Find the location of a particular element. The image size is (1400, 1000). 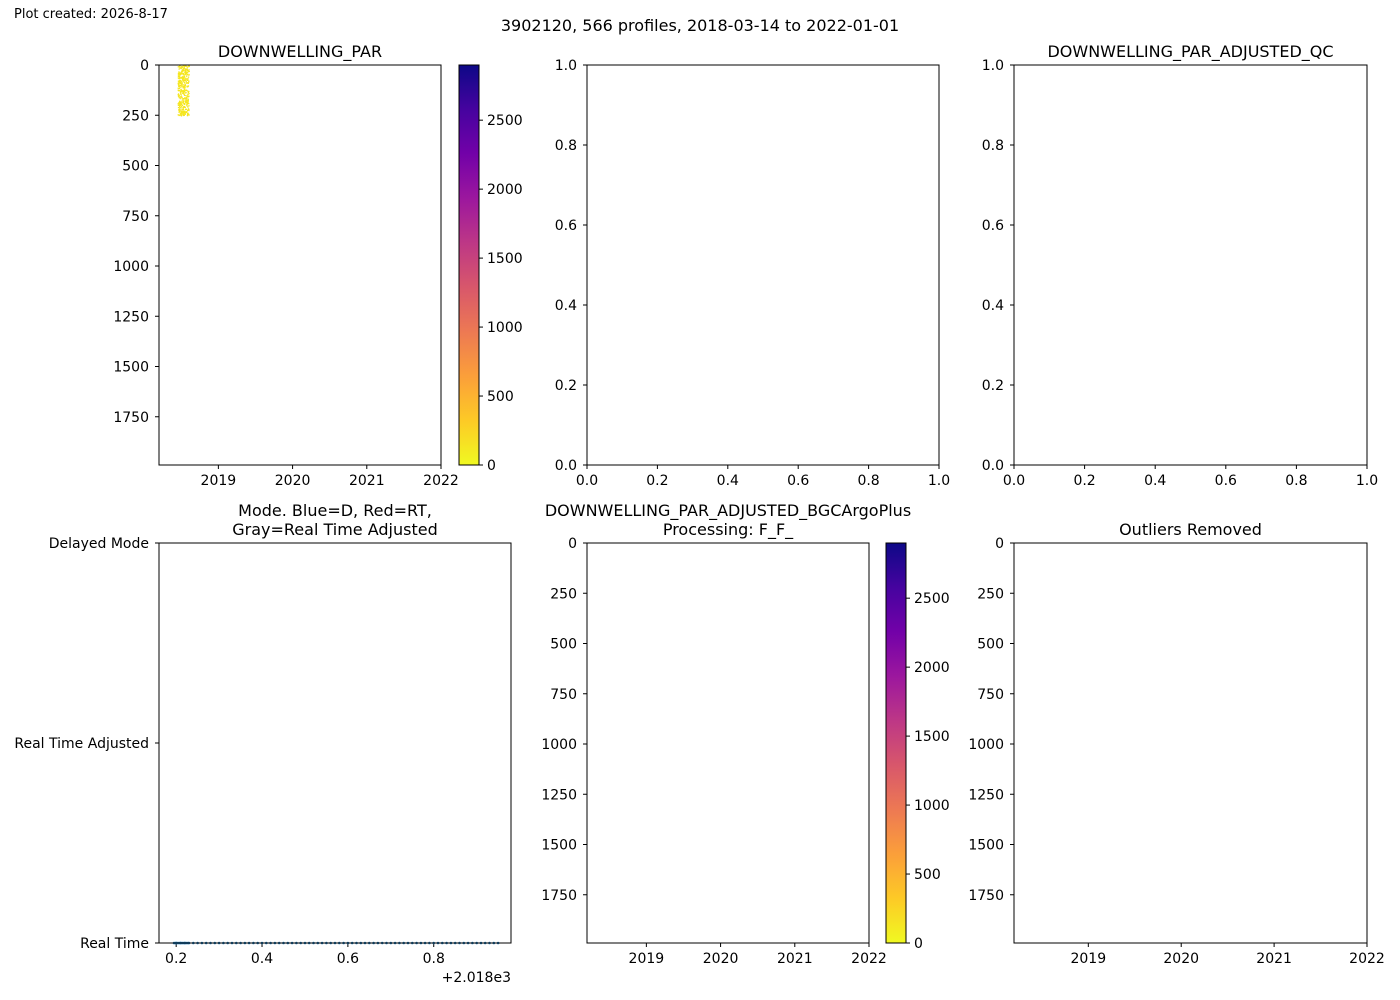

x-tick-label: 0.0 is located at coordinates (1014, 481).